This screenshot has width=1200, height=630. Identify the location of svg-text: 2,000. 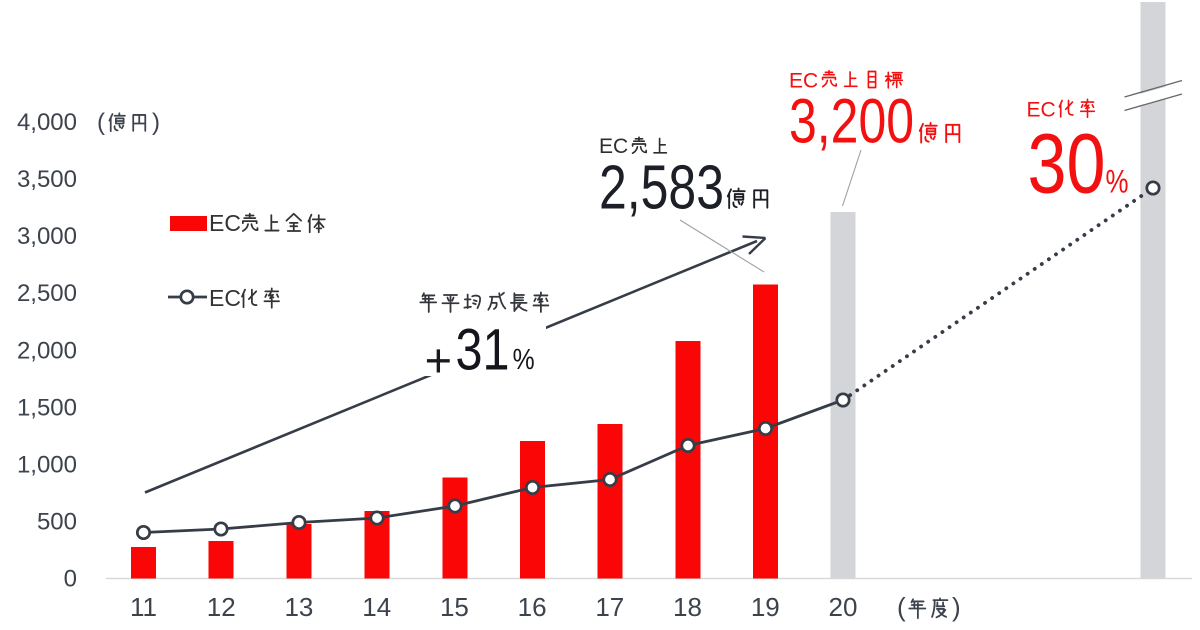
(47, 350).